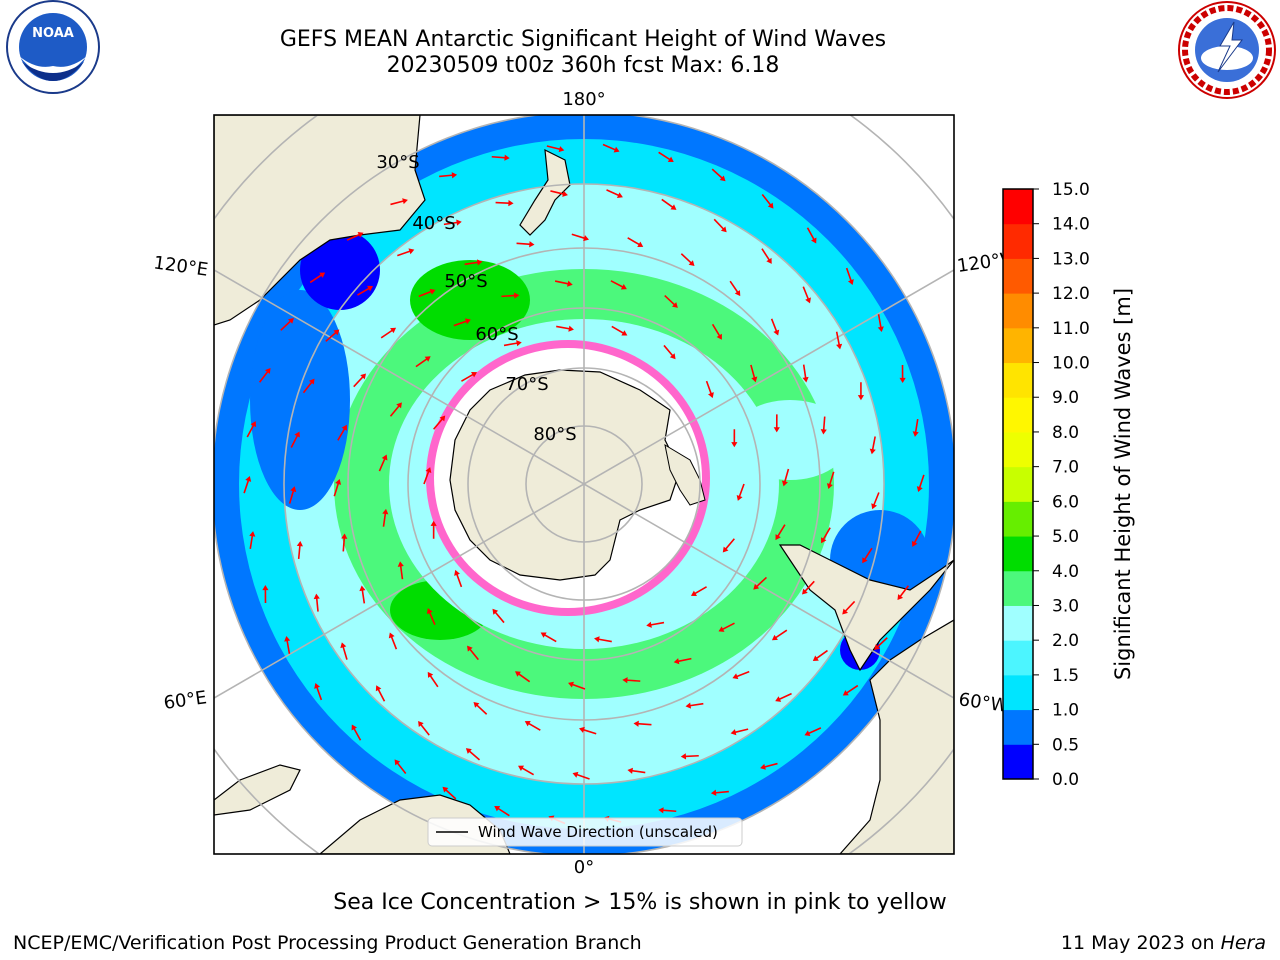 The width and height of the screenshot is (1280, 960). What do you see at coordinates (1065, 711) in the screenshot?
I see `colorbar-tick-label: 1.0` at bounding box center [1065, 711].